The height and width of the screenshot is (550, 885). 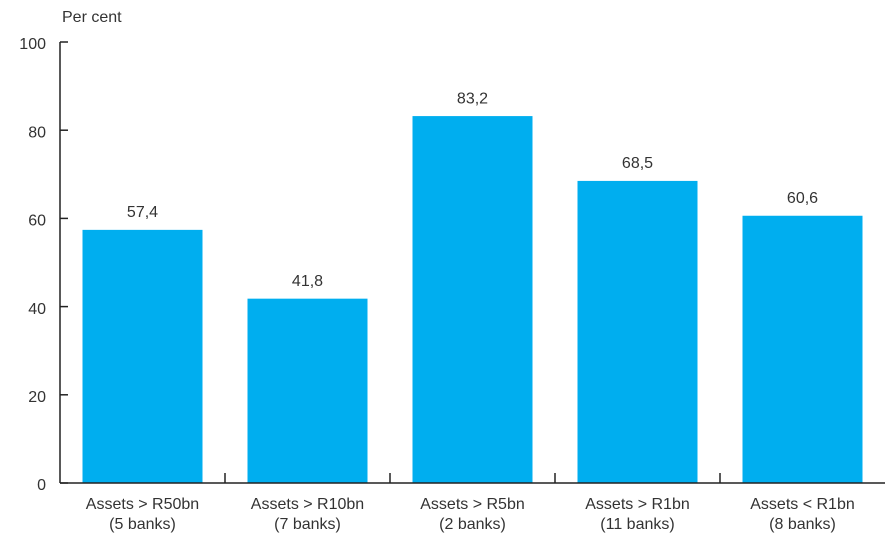 What do you see at coordinates (802, 524) in the screenshot?
I see `x-tick-label: (8 banks)` at bounding box center [802, 524].